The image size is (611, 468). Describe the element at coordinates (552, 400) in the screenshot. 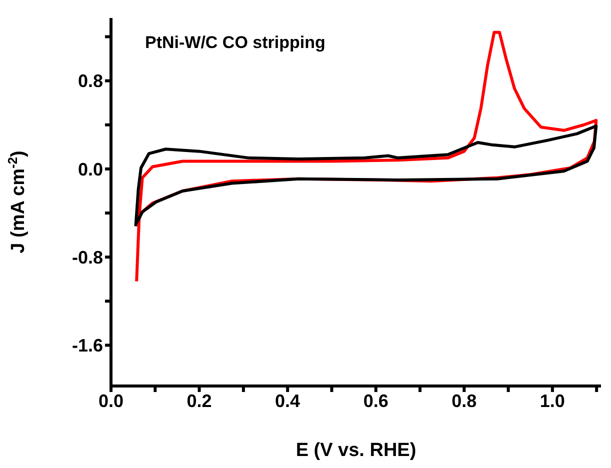

I see `x-tick-label: 1.0` at that location.